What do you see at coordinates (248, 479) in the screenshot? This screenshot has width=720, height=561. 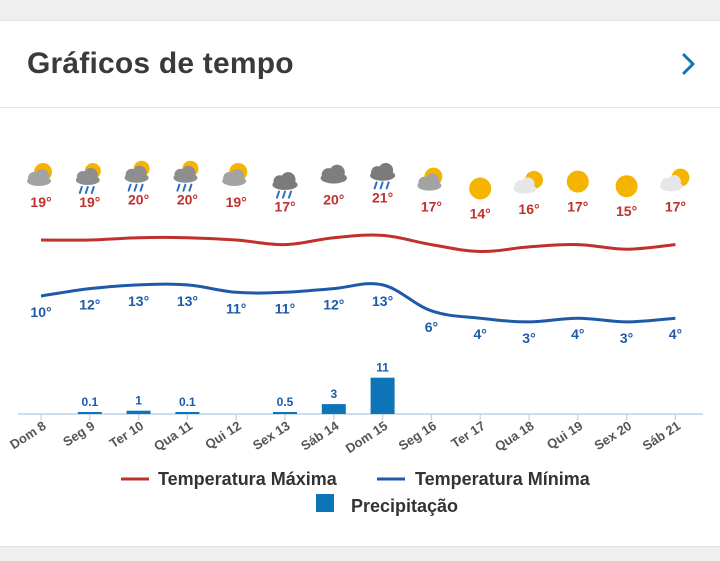 I see `legend-max-label: Temperatura Máxima` at bounding box center [248, 479].